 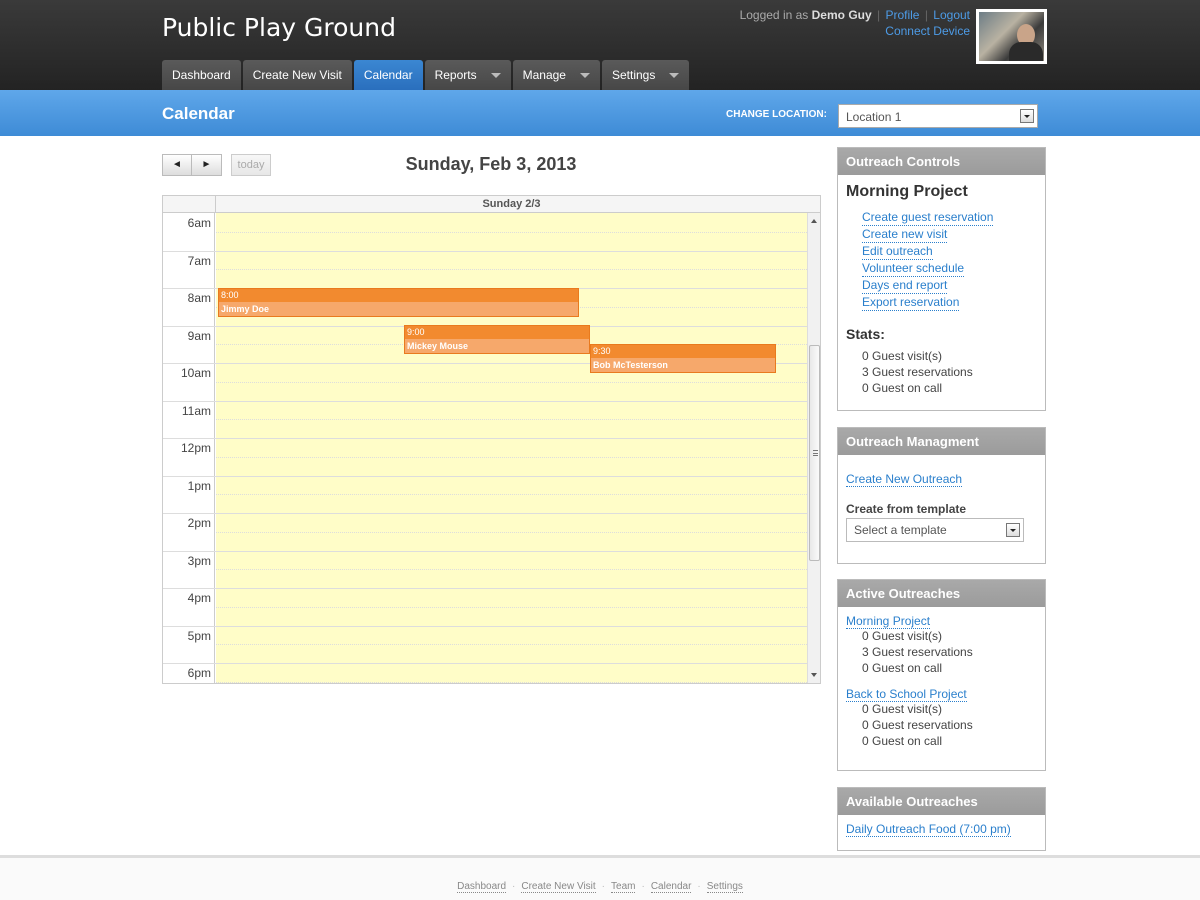 I want to click on scroll-down-icon, so click(x=814, y=675).